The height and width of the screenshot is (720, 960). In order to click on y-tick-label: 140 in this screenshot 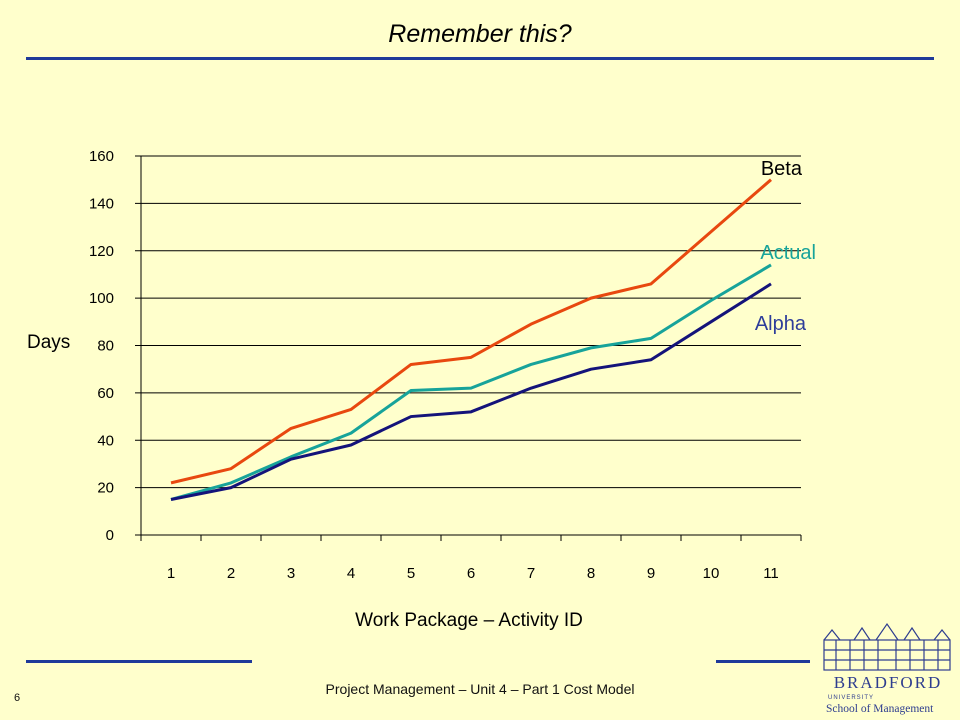, I will do `click(101, 203)`.